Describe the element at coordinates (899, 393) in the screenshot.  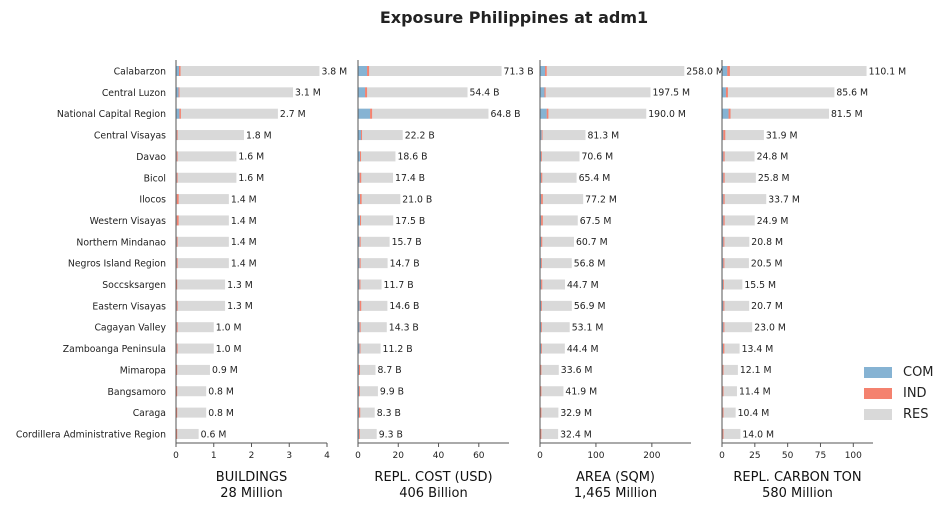
I see `legend: COM IND RES` at that location.